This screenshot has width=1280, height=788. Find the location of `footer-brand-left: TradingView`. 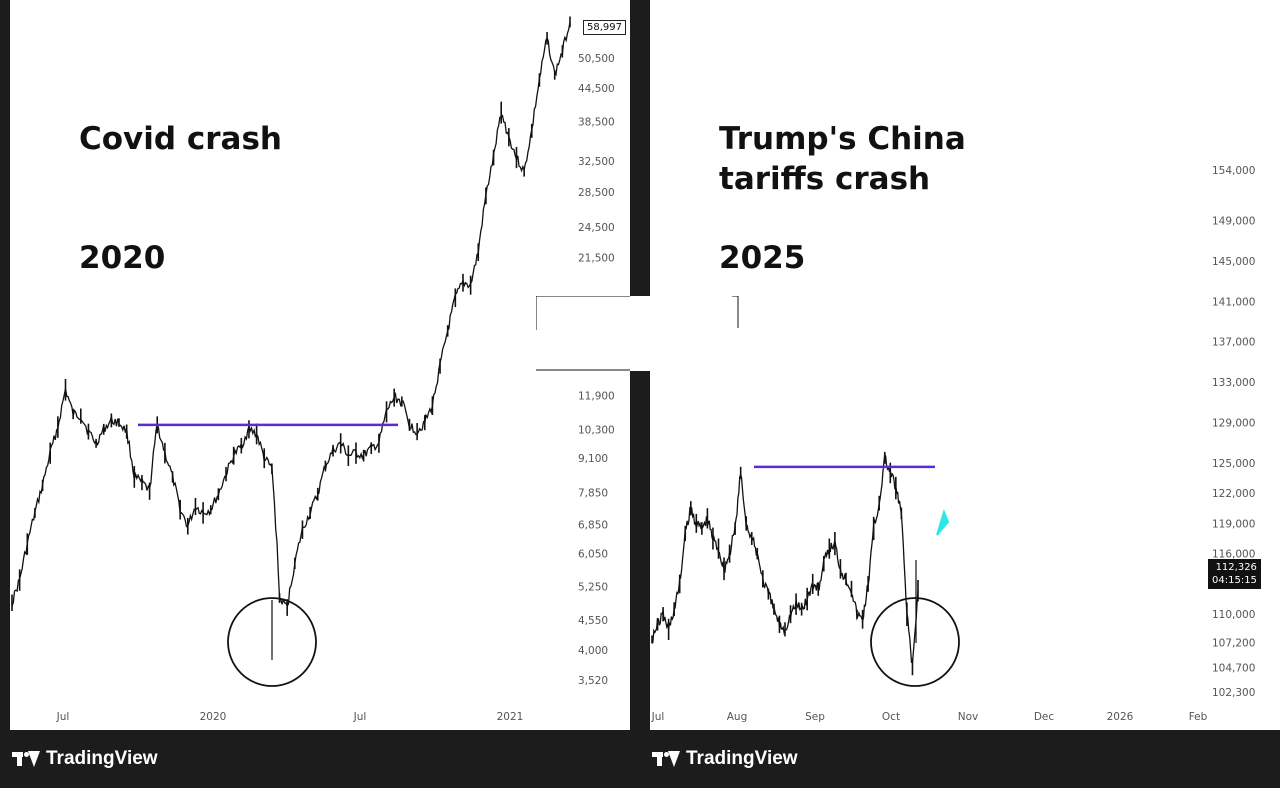

footer-brand-left: TradingView is located at coordinates (85, 759).